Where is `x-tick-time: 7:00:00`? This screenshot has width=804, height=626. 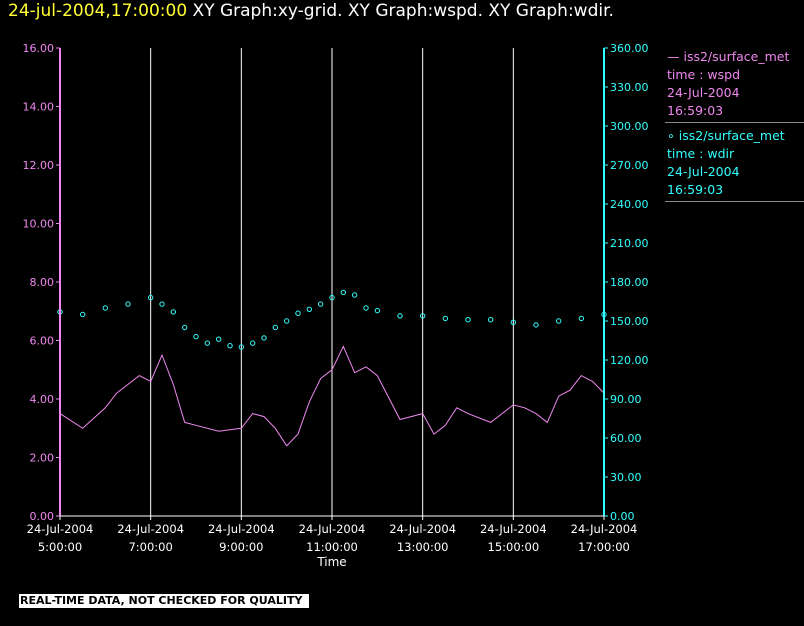 x-tick-time: 7:00:00 is located at coordinates (150, 547).